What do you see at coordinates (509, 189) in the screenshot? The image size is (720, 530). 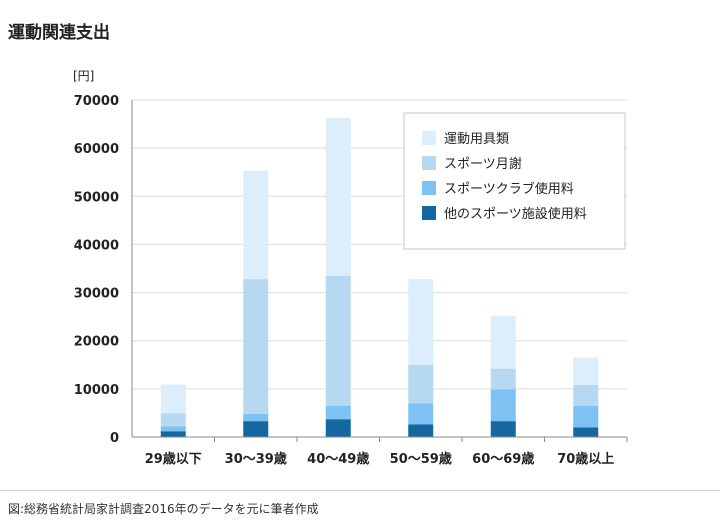 I see `legend-label: スポーツクラブ使用料` at bounding box center [509, 189].